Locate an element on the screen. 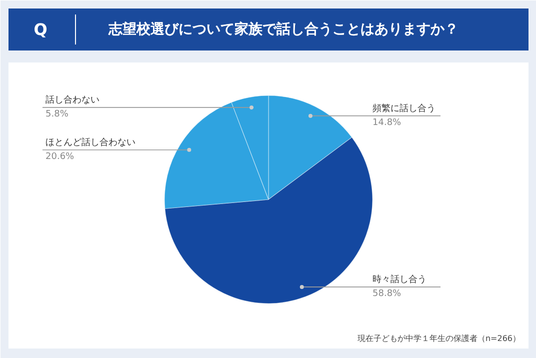 This screenshot has height=358, width=536. text: 現在子どもが中学１年生の保護者（n=266） is located at coordinates (439, 338).